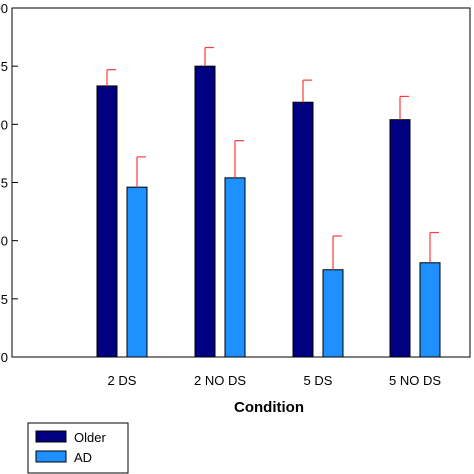 The width and height of the screenshot is (474, 474). Describe the element at coordinates (4, 8) in the screenshot. I see `y-tick-label: 100` at that location.